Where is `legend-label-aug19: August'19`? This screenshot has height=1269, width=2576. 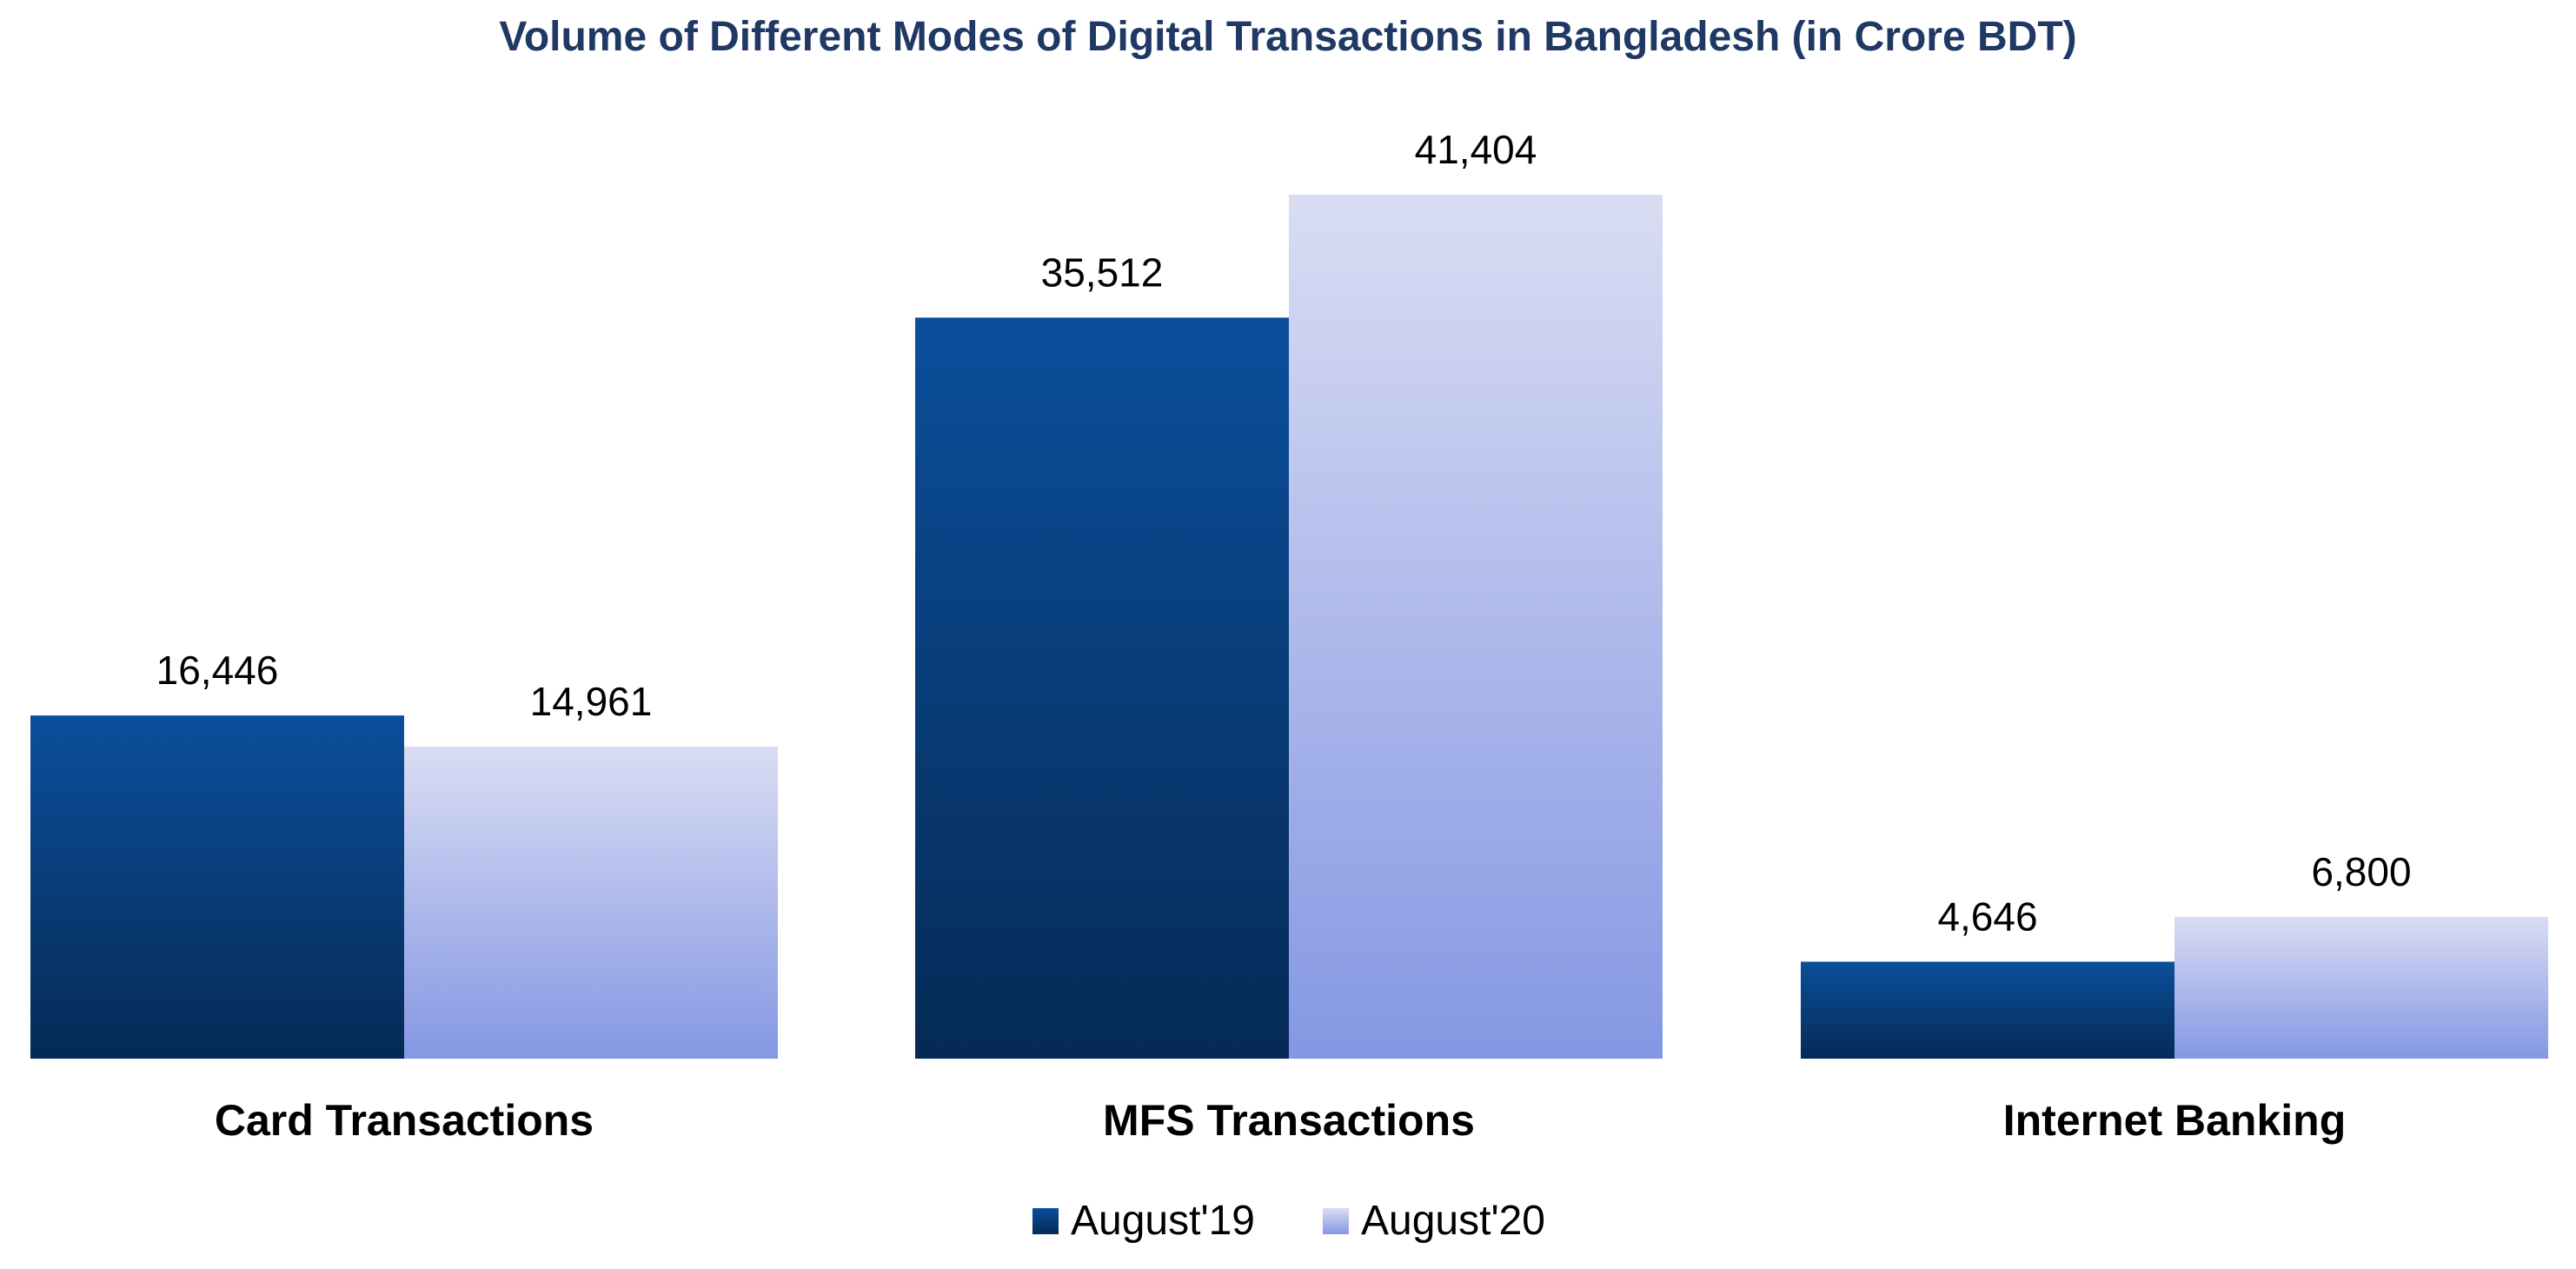
legend-label-aug19: August'19 is located at coordinates (1163, 1221).